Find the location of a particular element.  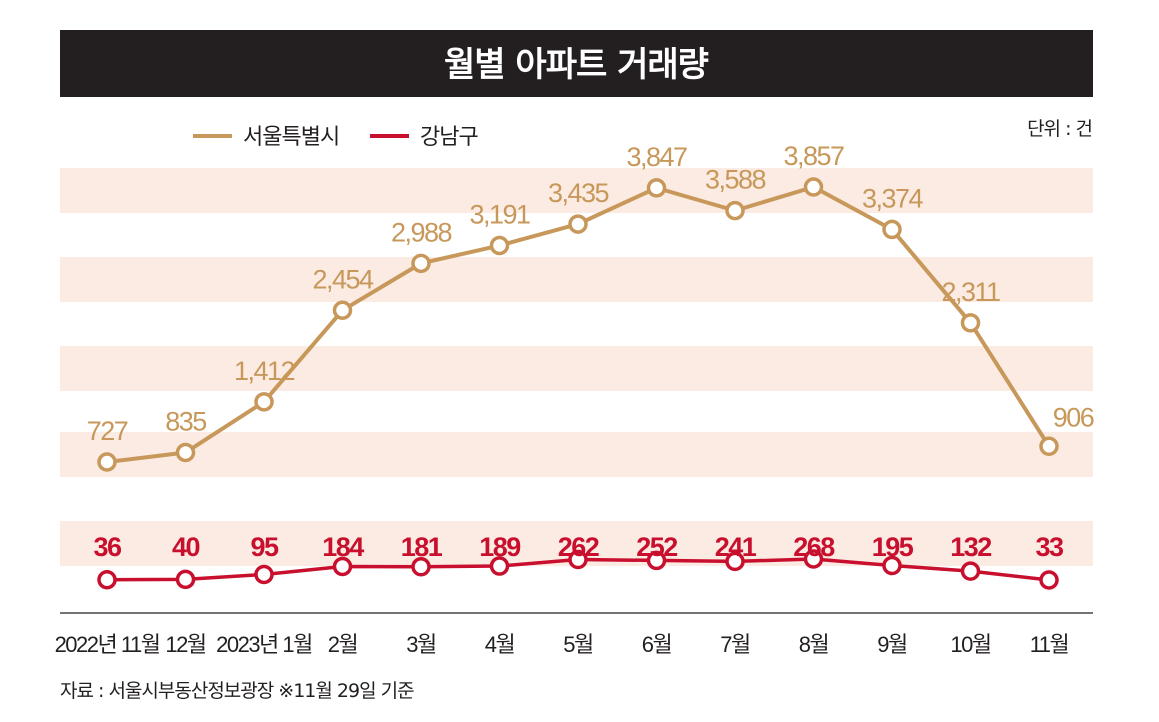

gangnam-data-label: 252 is located at coordinates (656, 547).